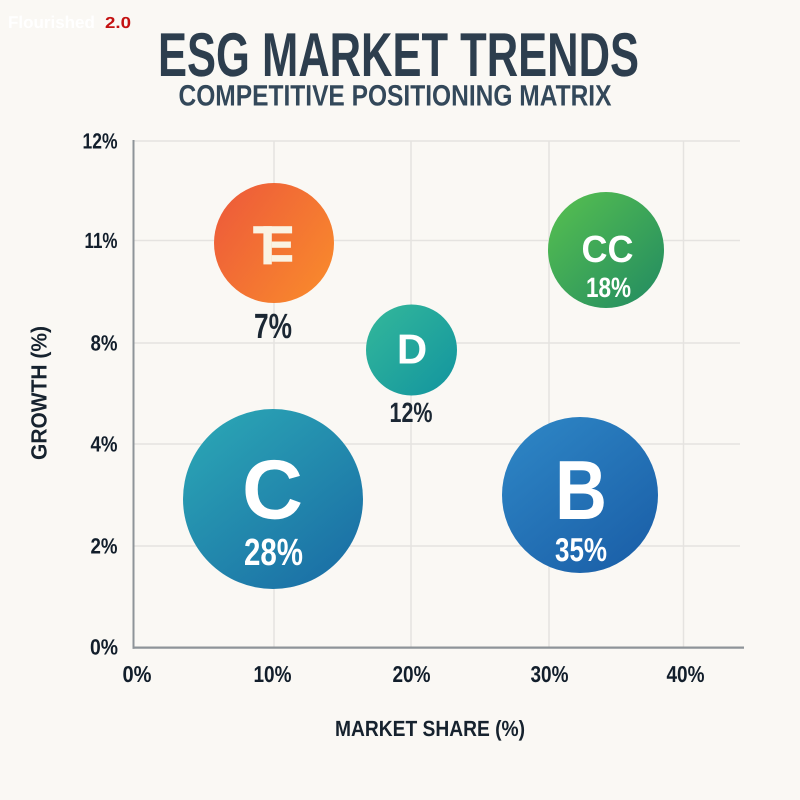  Describe the element at coordinates (608, 250) in the screenshot. I see `svg-text: CC` at that location.